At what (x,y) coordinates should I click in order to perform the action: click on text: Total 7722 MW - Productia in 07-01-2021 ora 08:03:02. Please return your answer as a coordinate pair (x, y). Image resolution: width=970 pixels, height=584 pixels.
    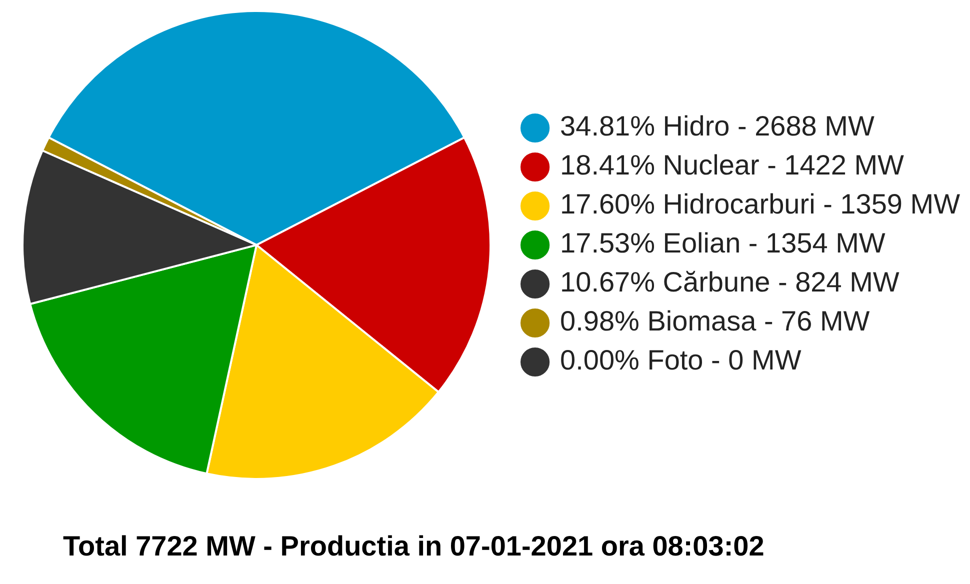
    Looking at the image, I should click on (413, 546).